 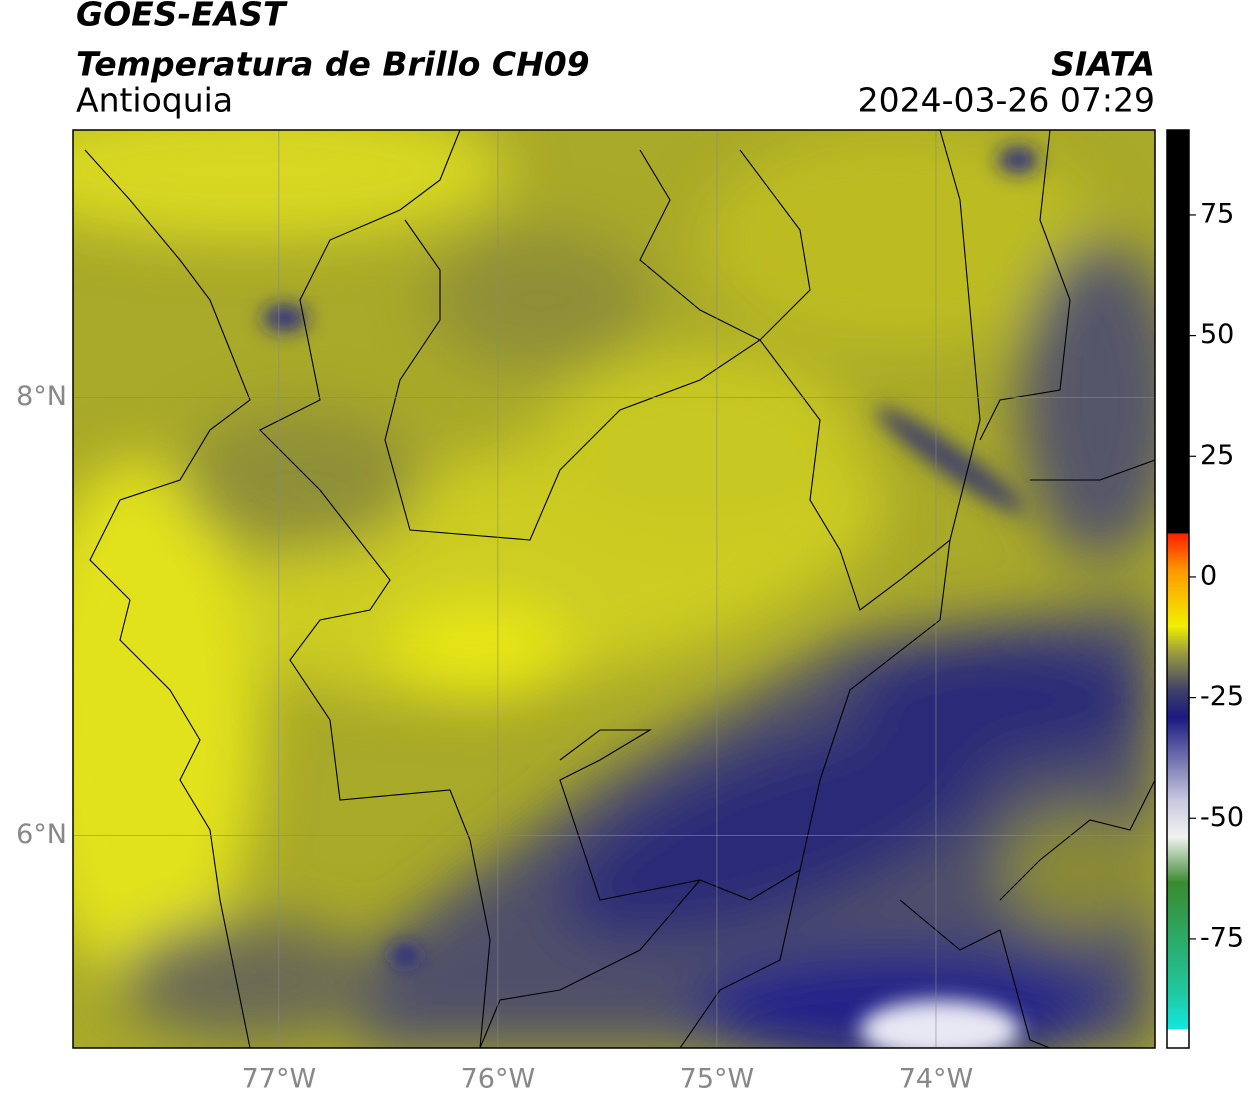 What do you see at coordinates (1217, 334) in the screenshot?
I see `colorbar-tick-label: 50` at bounding box center [1217, 334].